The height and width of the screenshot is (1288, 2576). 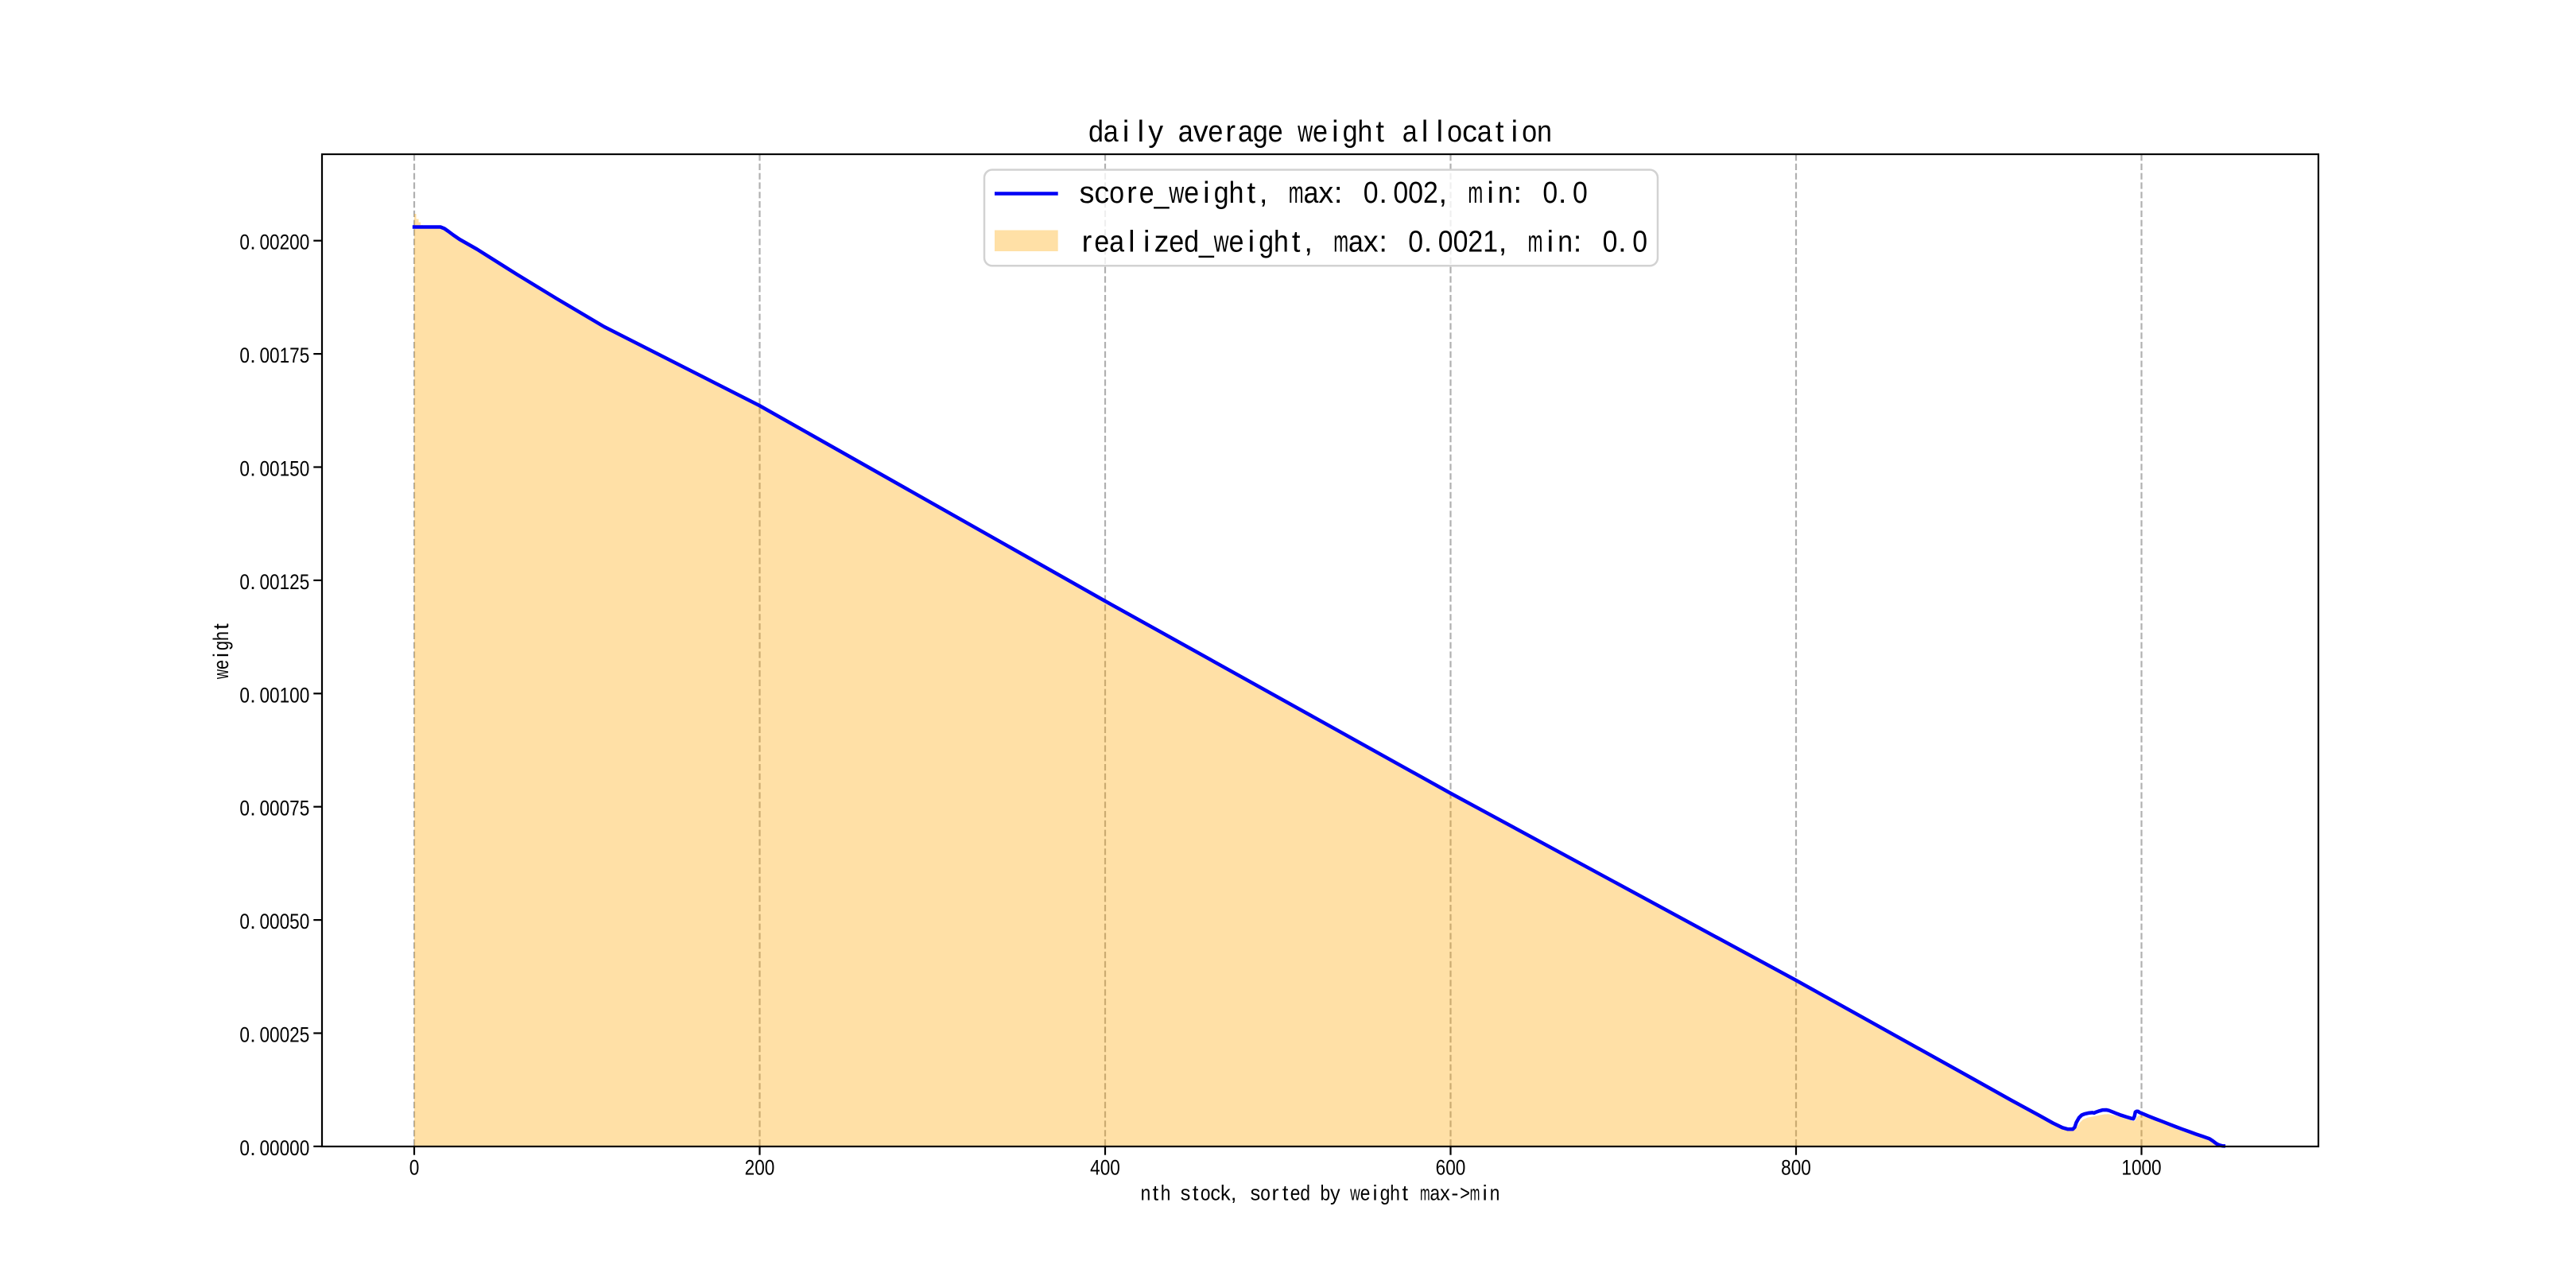 What do you see at coordinates (221, 651) in the screenshot?
I see `svg-text: weight` at bounding box center [221, 651].